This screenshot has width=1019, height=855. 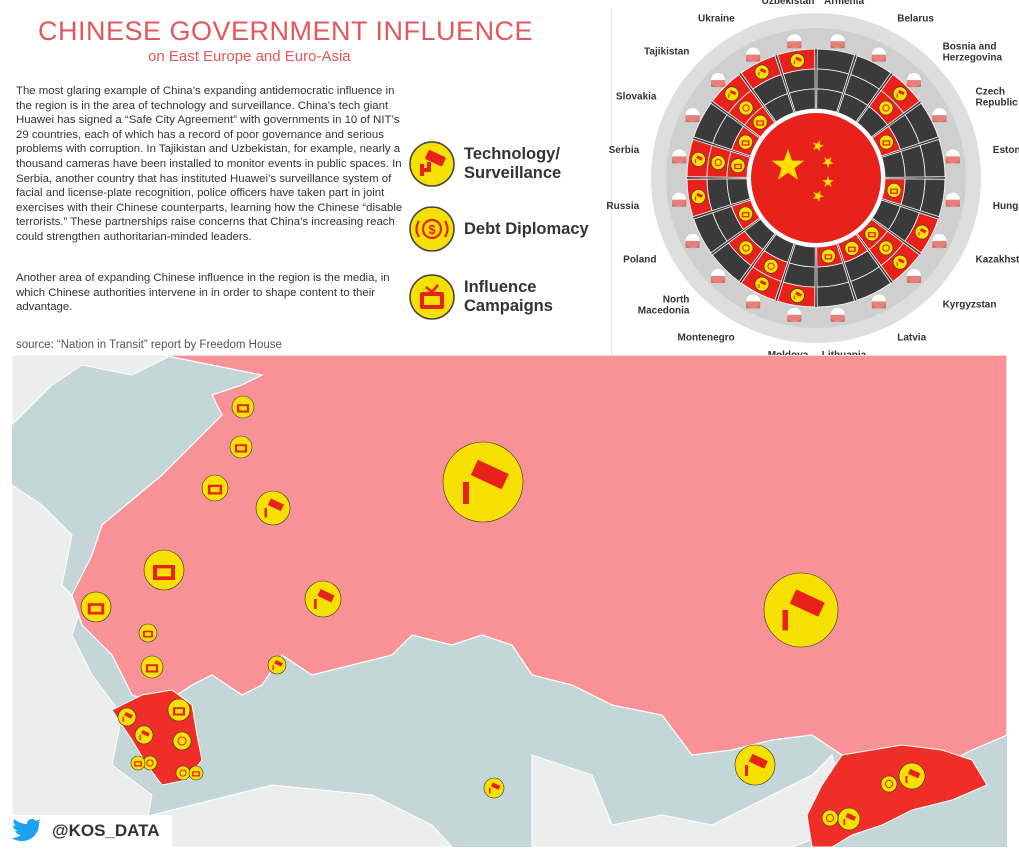 What do you see at coordinates (945, 232) in the screenshot?
I see `wheel-country-kazakhstan: Kazakhstan` at bounding box center [945, 232].